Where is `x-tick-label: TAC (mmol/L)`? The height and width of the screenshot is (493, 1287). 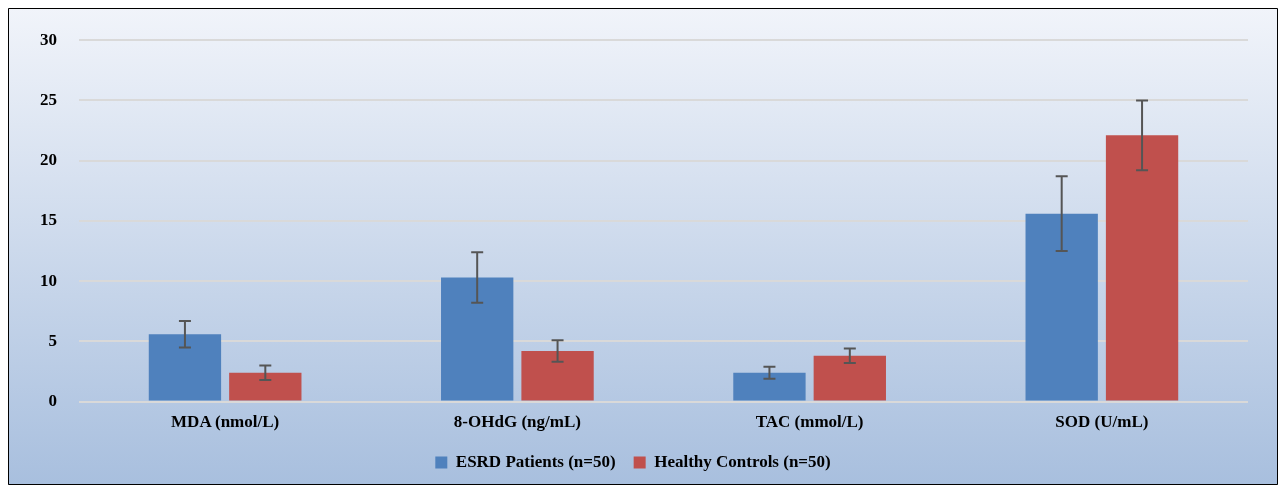 x-tick-label: TAC (mmol/L) is located at coordinates (809, 422).